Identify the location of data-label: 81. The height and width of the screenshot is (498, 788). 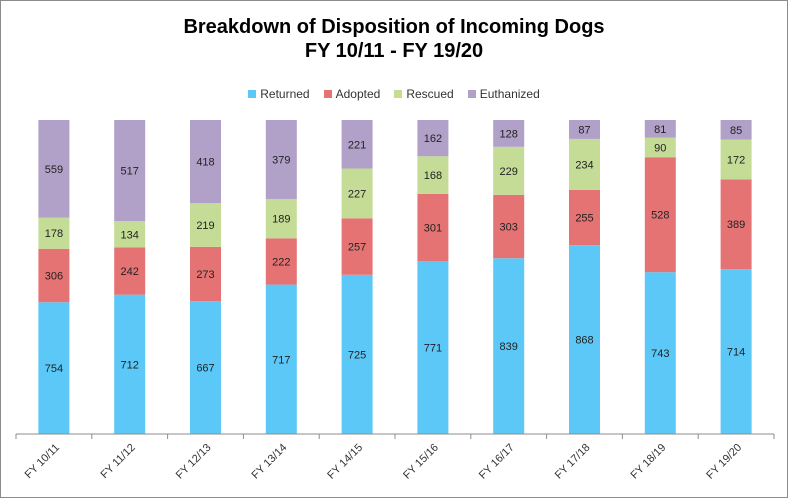
(660, 130).